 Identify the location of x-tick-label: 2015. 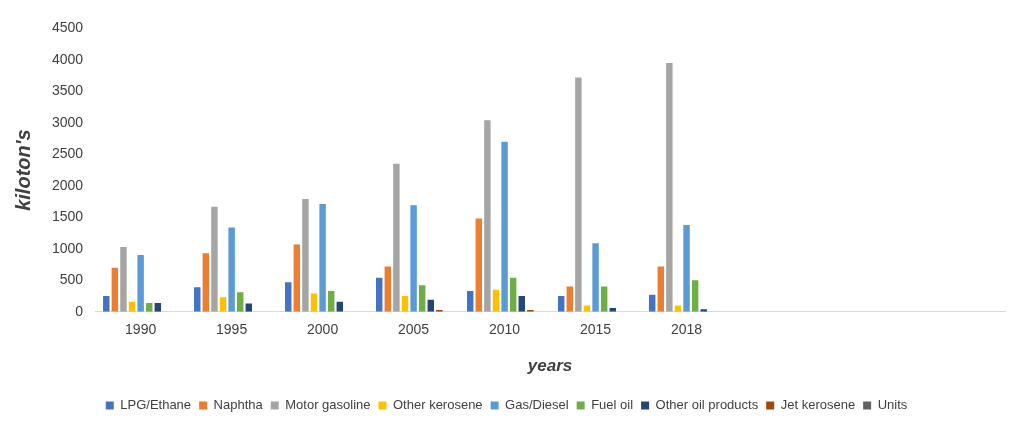
(595, 329).